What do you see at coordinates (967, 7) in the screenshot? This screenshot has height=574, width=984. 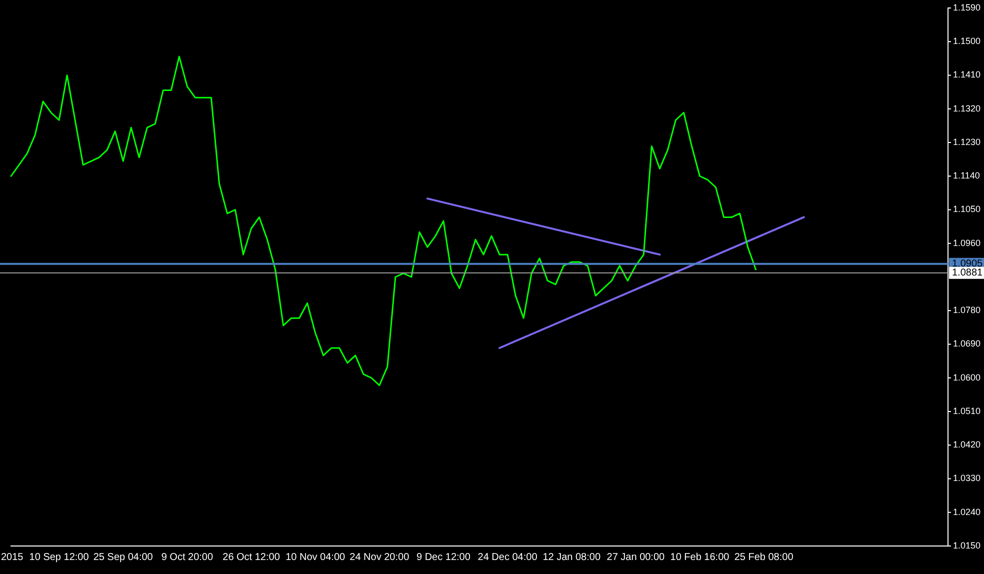 I see `y-tick-label: 1.1590` at bounding box center [967, 7].